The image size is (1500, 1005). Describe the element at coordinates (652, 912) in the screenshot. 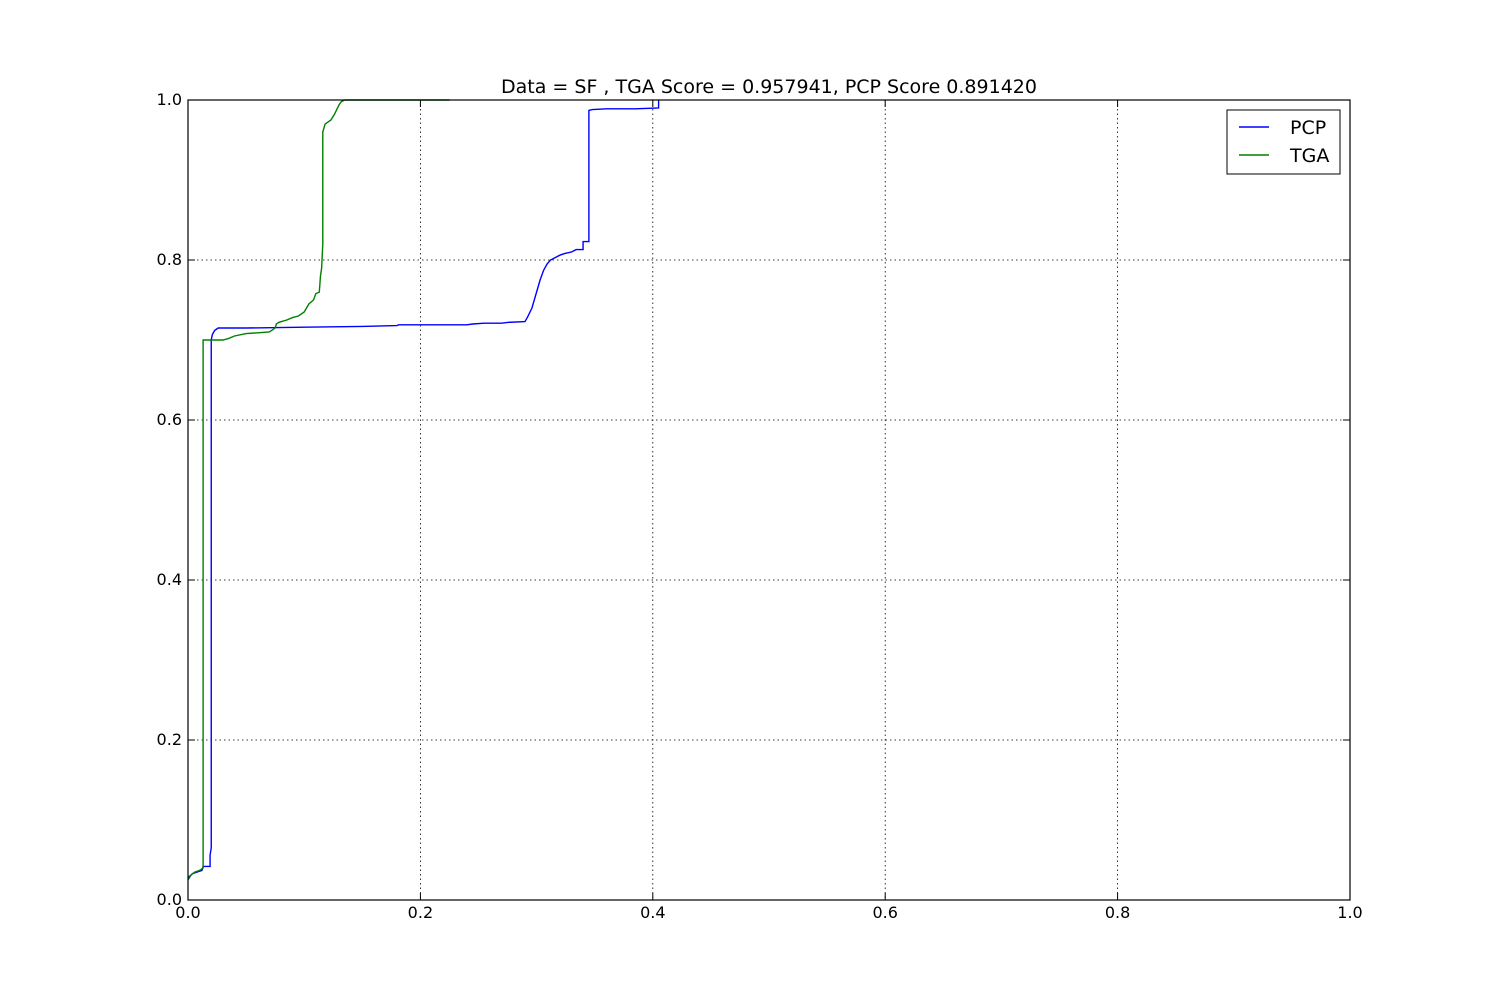

I see `x-tick-label: 0.4` at that location.